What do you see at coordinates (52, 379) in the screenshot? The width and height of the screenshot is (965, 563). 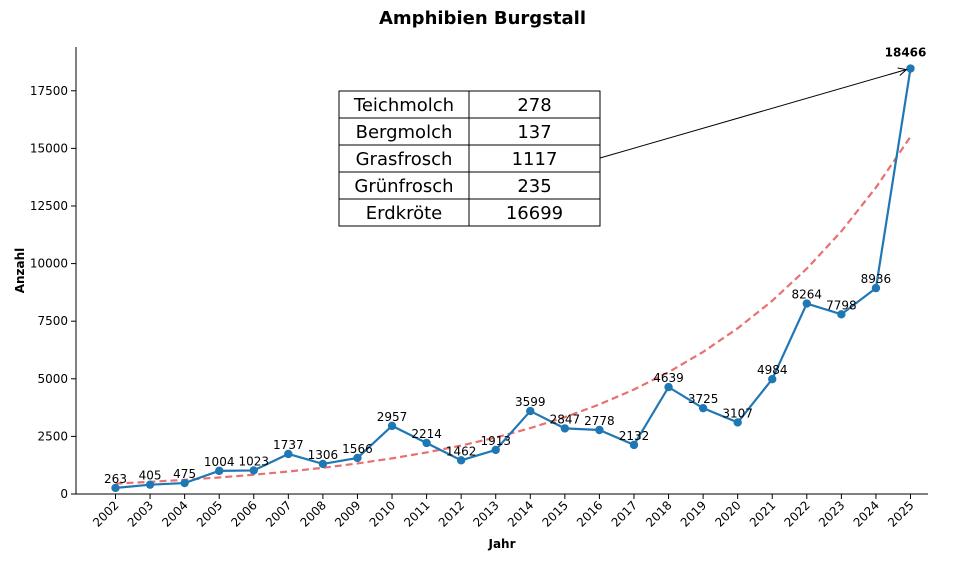 I see `y-tick-label: 5000` at bounding box center [52, 379].